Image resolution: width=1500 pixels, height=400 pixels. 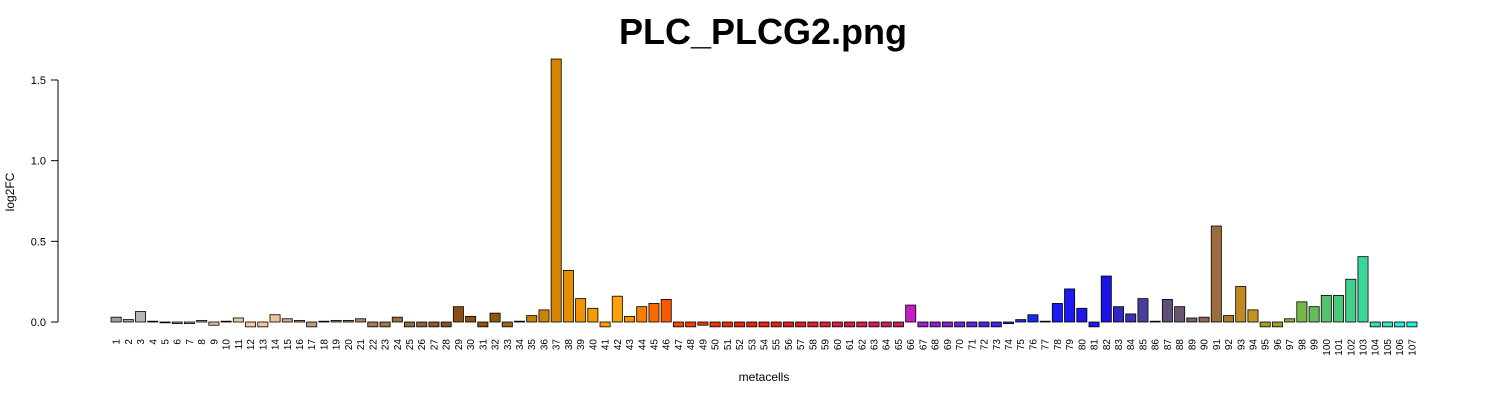 I want to click on x-tick-label-21: 21, so click(x=361, y=345).